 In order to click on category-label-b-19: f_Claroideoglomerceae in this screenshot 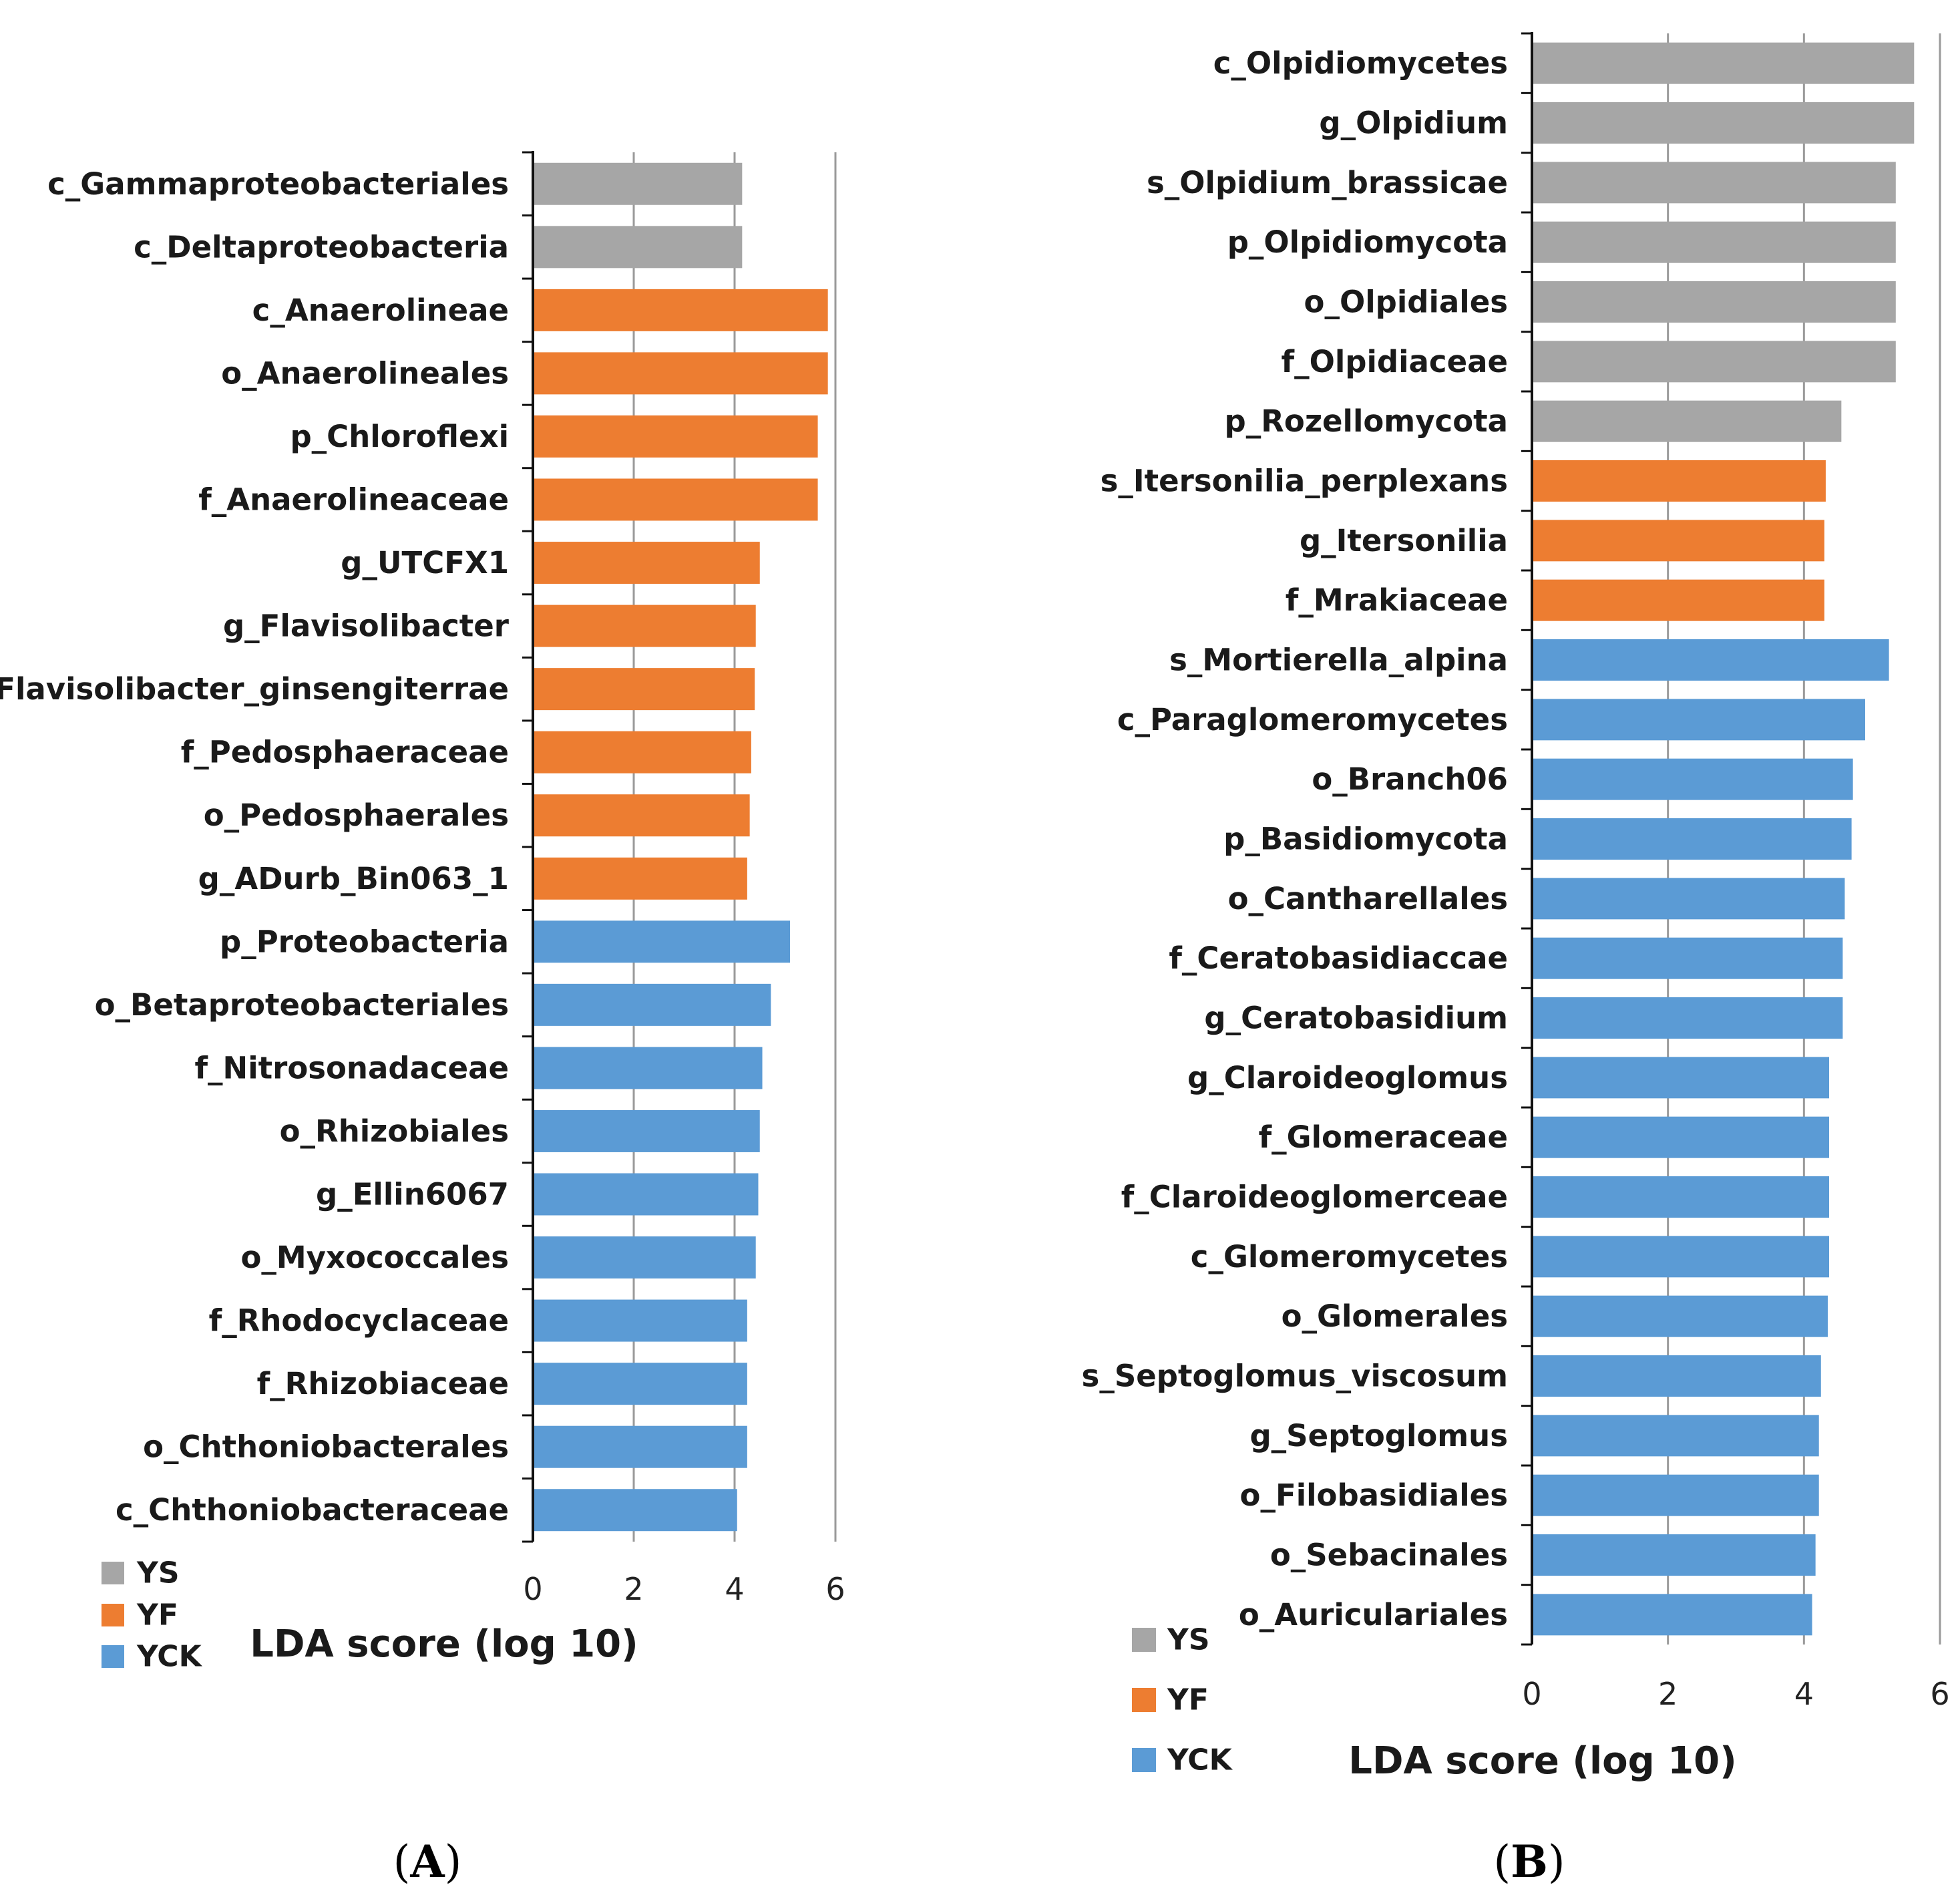, I will do `click(1314, 1197)`.